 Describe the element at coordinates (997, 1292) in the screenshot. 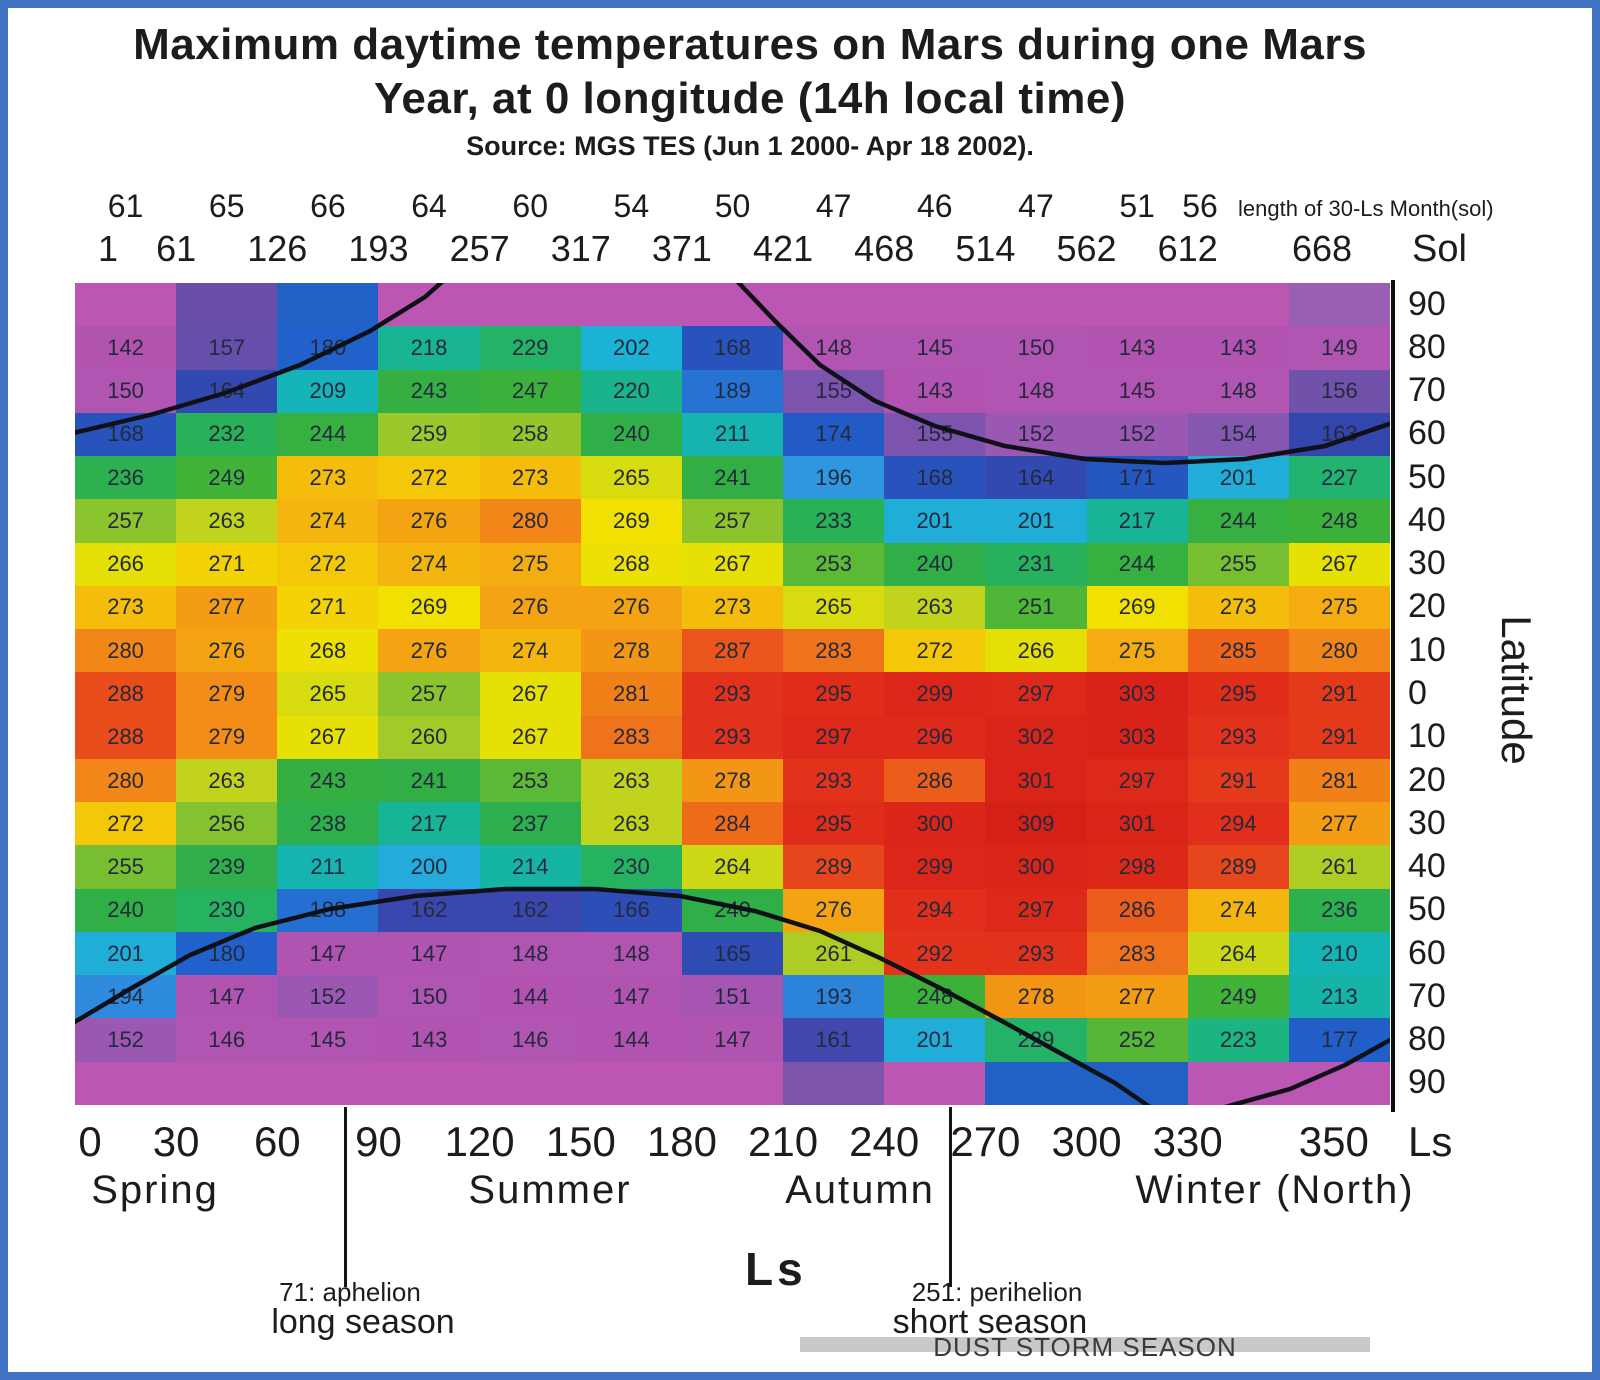

I see `perihelion-annotation: 251: perihelion` at that location.